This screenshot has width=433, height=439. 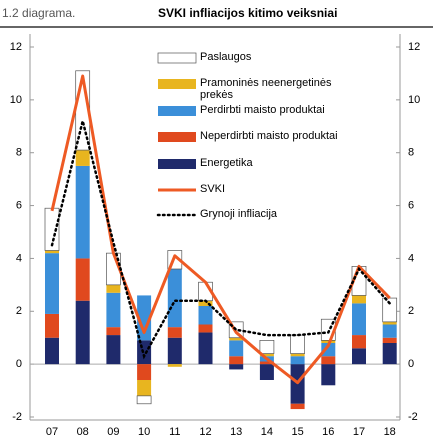 What do you see at coordinates (328, 432) in the screenshot?
I see `x-tick-label: 16` at bounding box center [328, 432].